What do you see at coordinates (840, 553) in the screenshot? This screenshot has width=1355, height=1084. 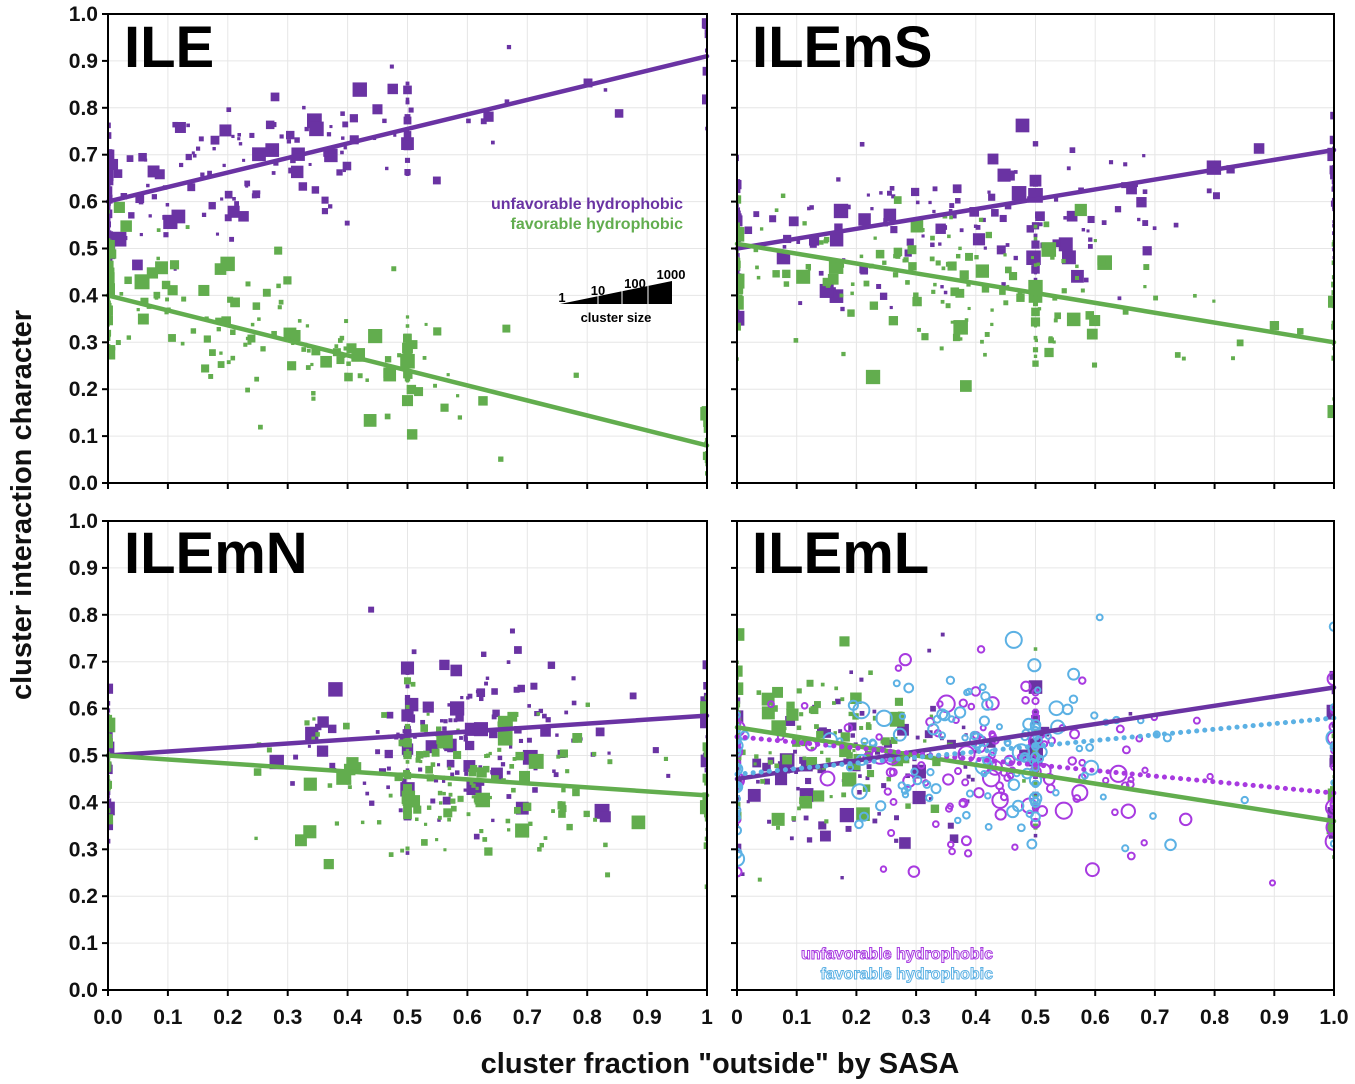 I see `panel-title-ileml: ILEmL` at bounding box center [840, 553].